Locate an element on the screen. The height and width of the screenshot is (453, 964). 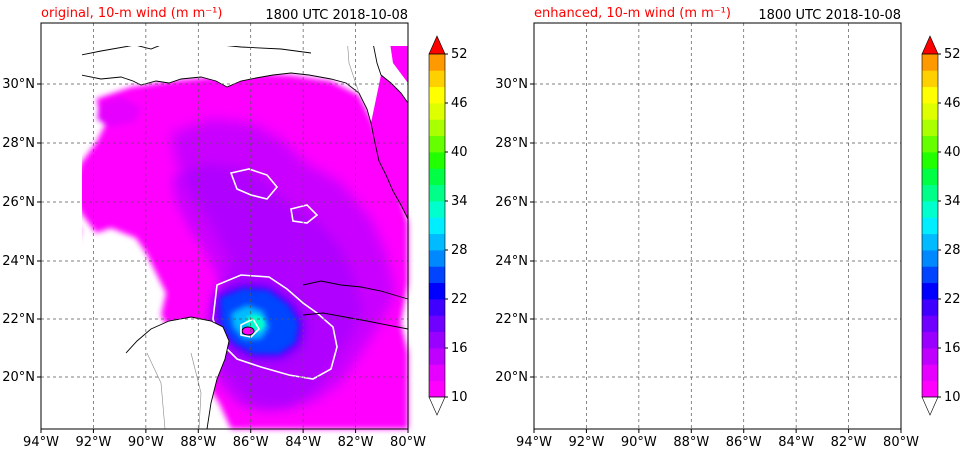
lon-tick-label: 90°W is located at coordinates (639, 442).